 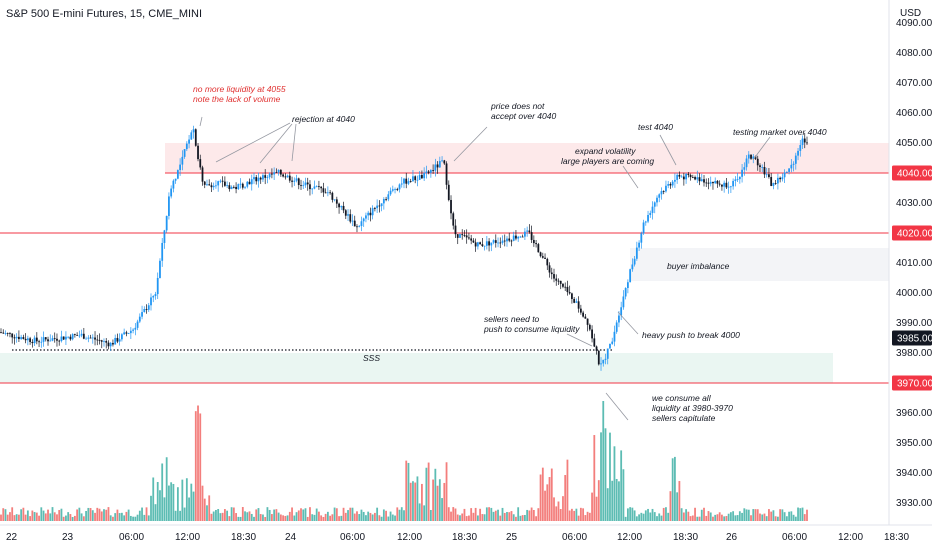 What do you see at coordinates (12, 537) in the screenshot?
I see `time-tick-label: 22` at bounding box center [12, 537].